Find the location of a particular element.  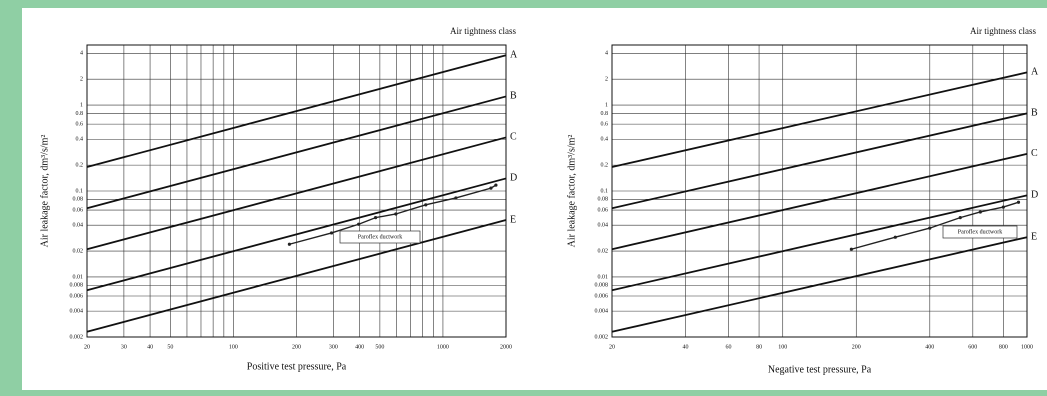

y-tick-label: 0.008 is located at coordinates (602, 286).